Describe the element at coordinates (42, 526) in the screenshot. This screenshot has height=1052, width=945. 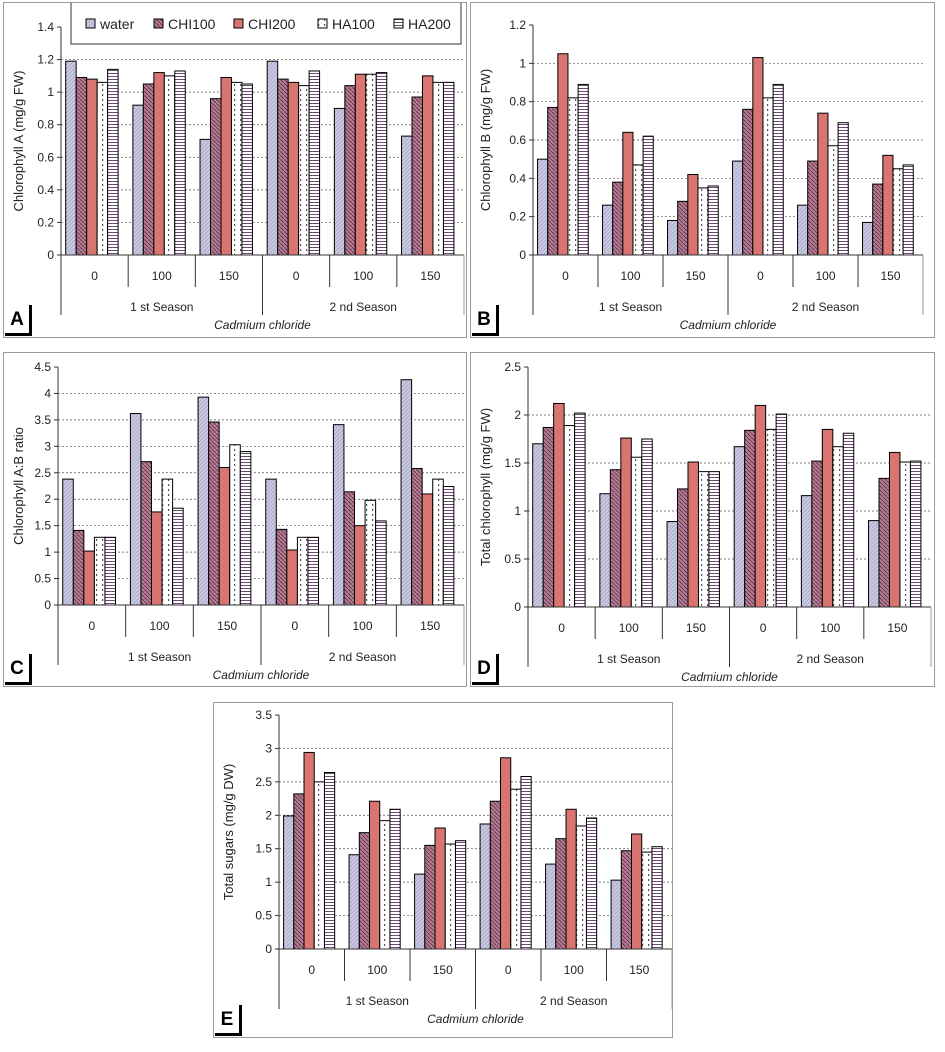
I see `y-tick-label: 1.5` at that location.